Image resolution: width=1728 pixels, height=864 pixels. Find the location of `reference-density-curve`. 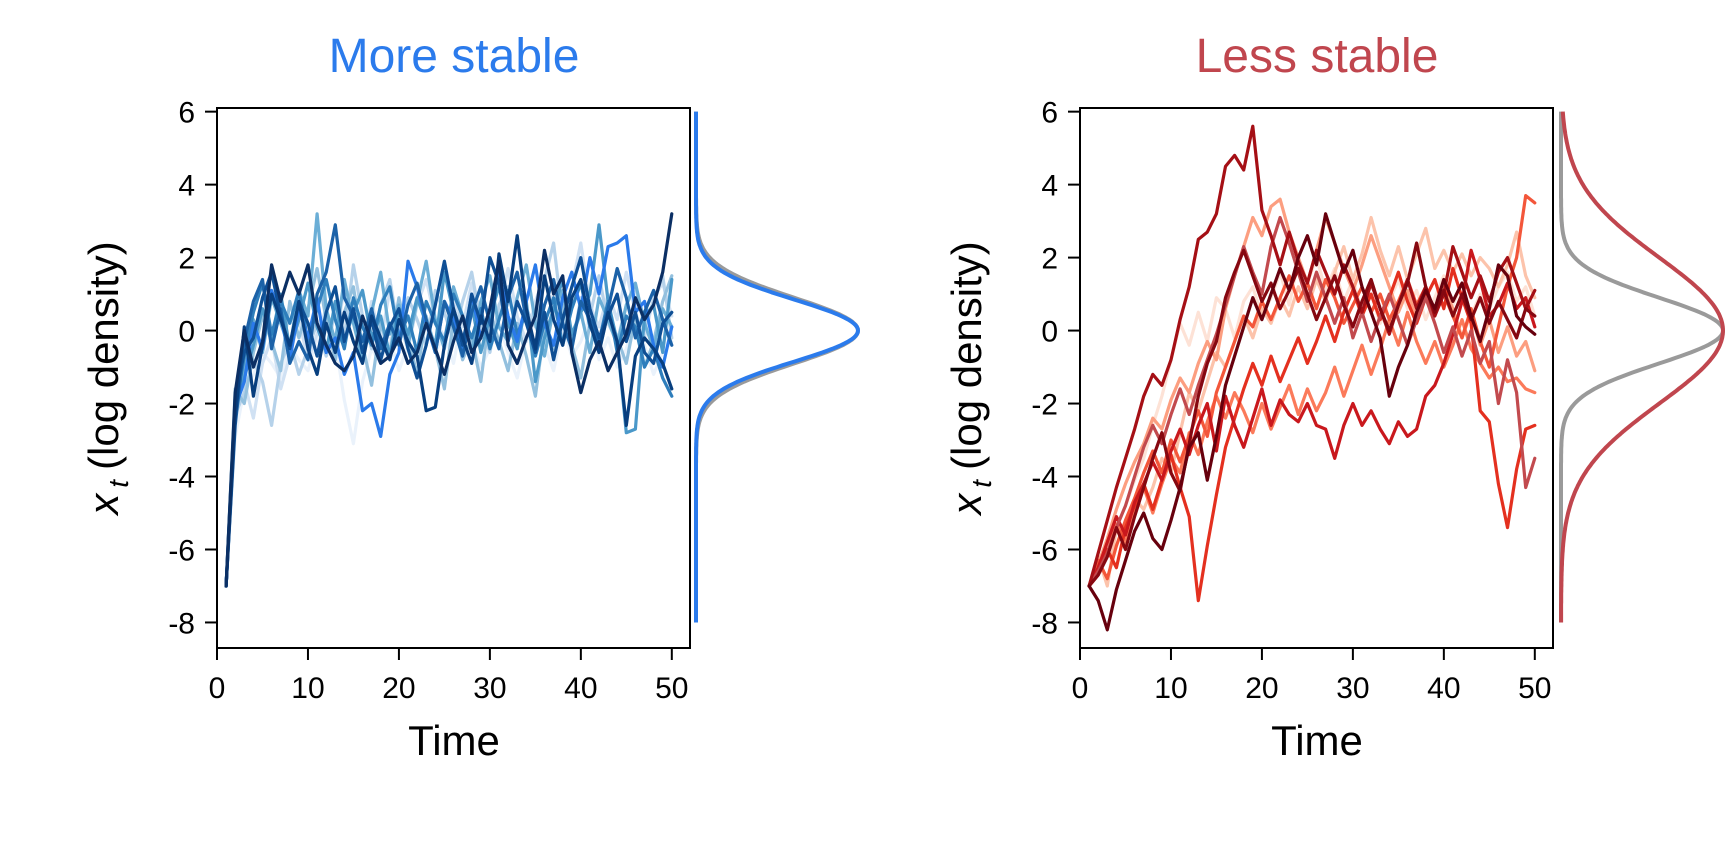

reference-density-curve is located at coordinates (1642, 367).